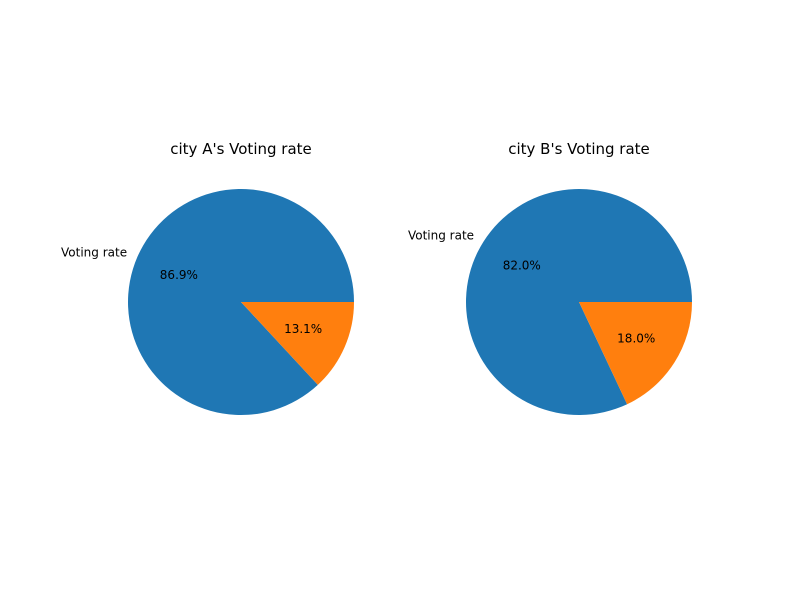  I want to click on slice-percent-label: 86.9%, so click(179, 275).